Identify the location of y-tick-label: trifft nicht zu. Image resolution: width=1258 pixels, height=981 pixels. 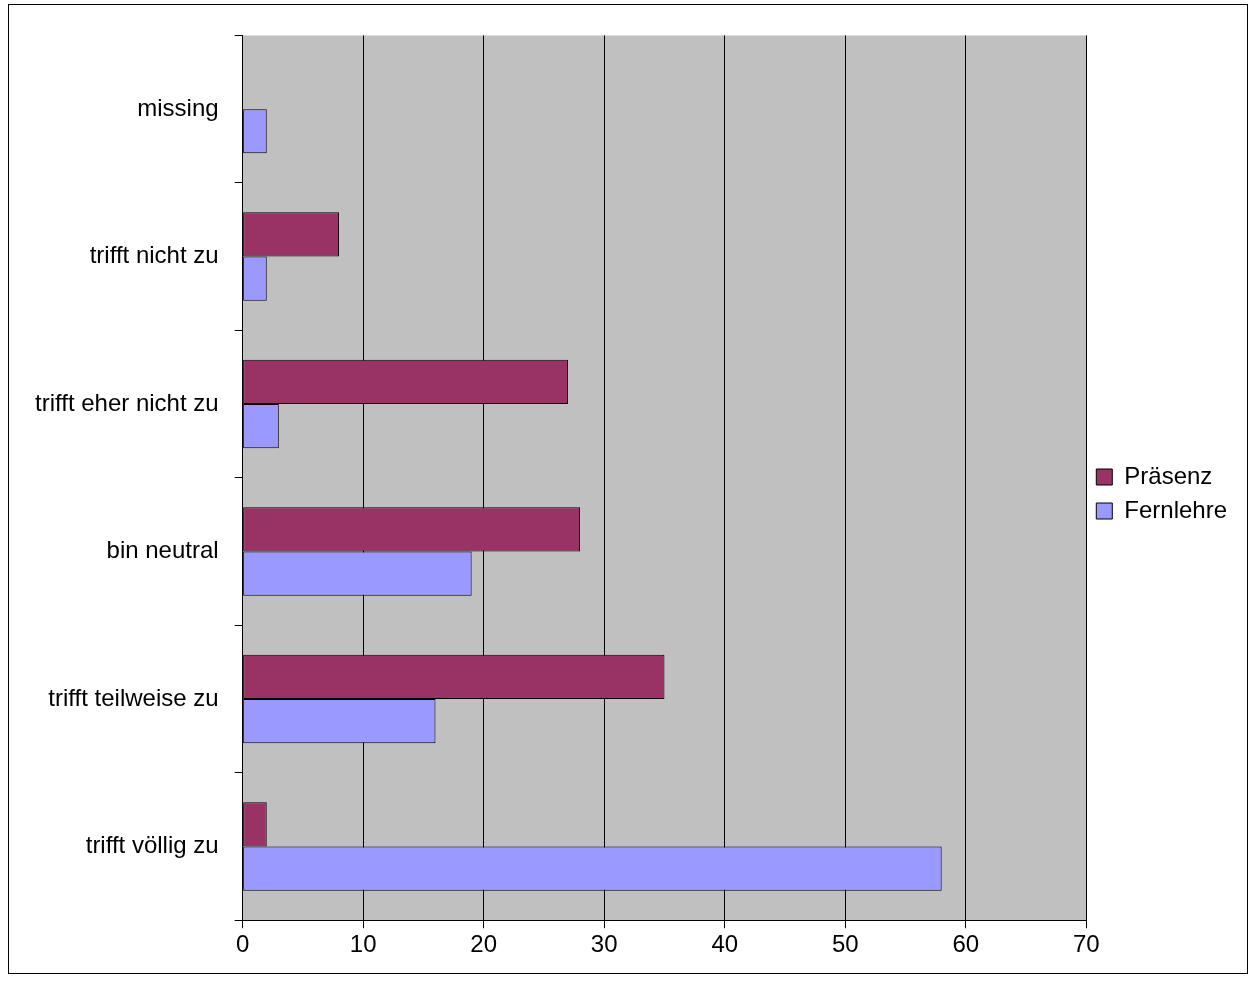
(154, 255).